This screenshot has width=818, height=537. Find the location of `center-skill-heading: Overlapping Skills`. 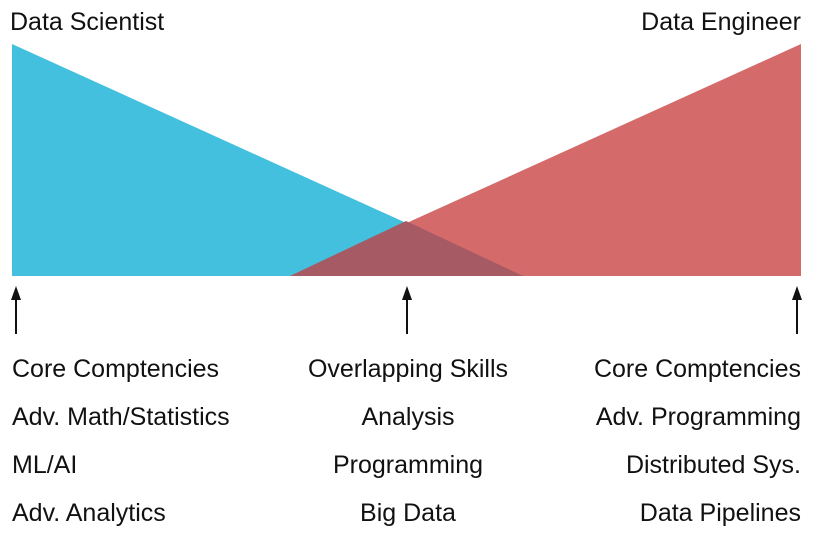

center-skill-heading: Overlapping Skills is located at coordinates (408, 369).